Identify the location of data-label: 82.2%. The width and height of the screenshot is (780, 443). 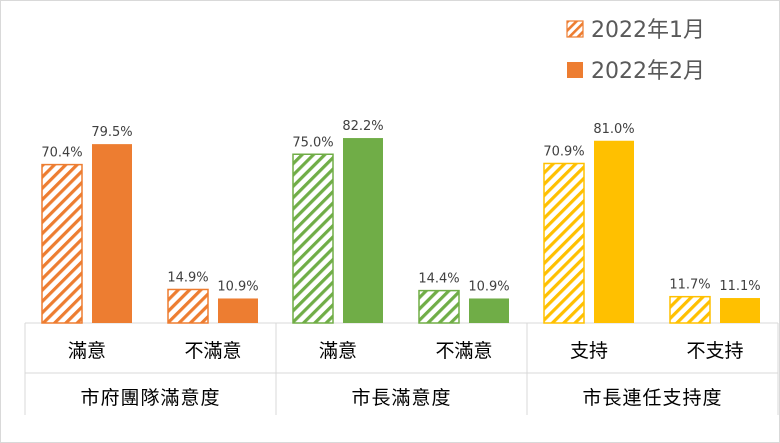
(362, 126).